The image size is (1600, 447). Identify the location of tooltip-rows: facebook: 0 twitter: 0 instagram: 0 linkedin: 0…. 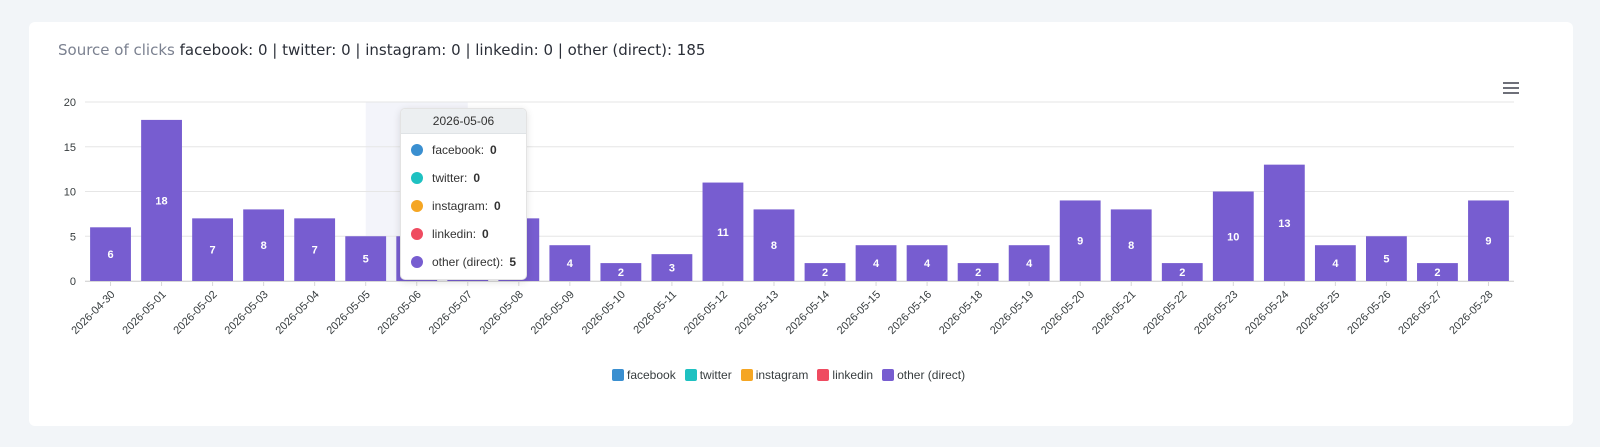
(463, 205).